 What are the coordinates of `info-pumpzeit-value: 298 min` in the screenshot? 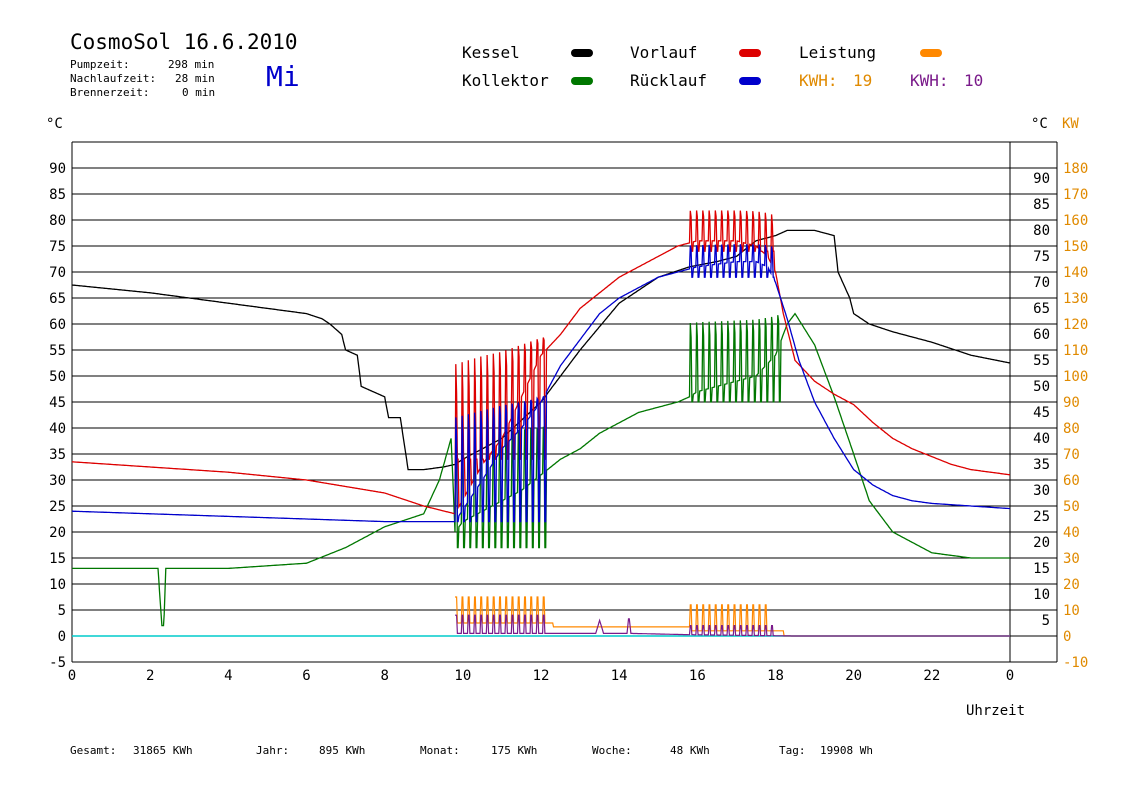 It's located at (191, 64).